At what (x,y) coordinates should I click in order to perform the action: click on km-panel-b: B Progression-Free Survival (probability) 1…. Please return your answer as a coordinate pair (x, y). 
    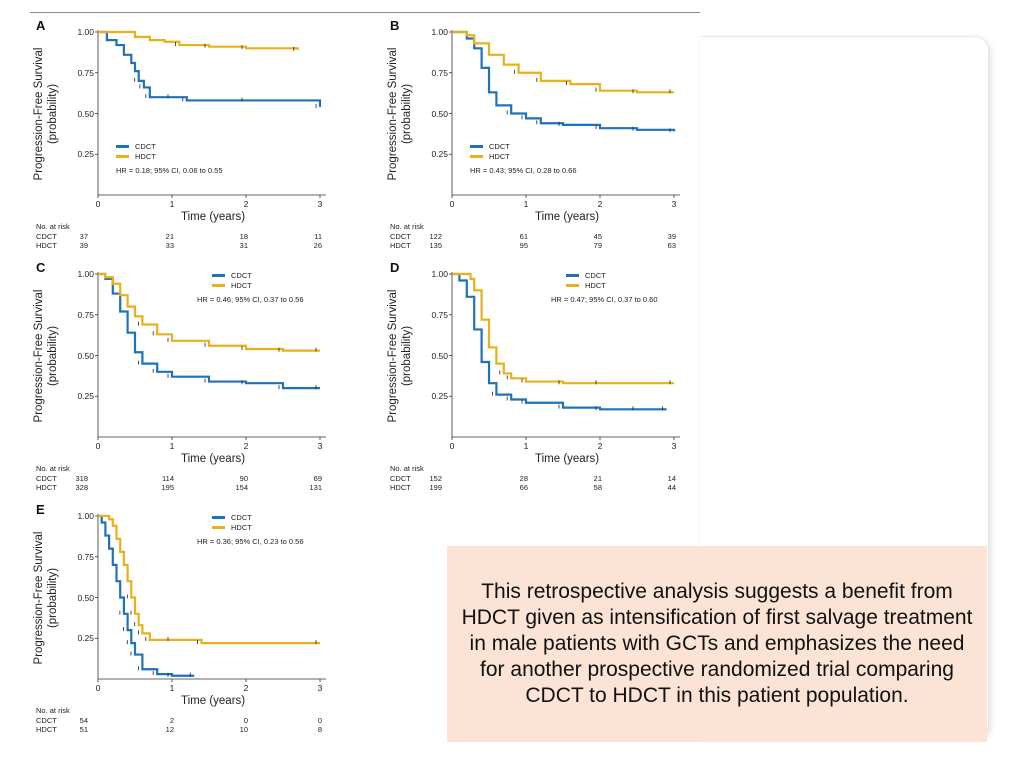
    Looking at the image, I should click on (553, 134).